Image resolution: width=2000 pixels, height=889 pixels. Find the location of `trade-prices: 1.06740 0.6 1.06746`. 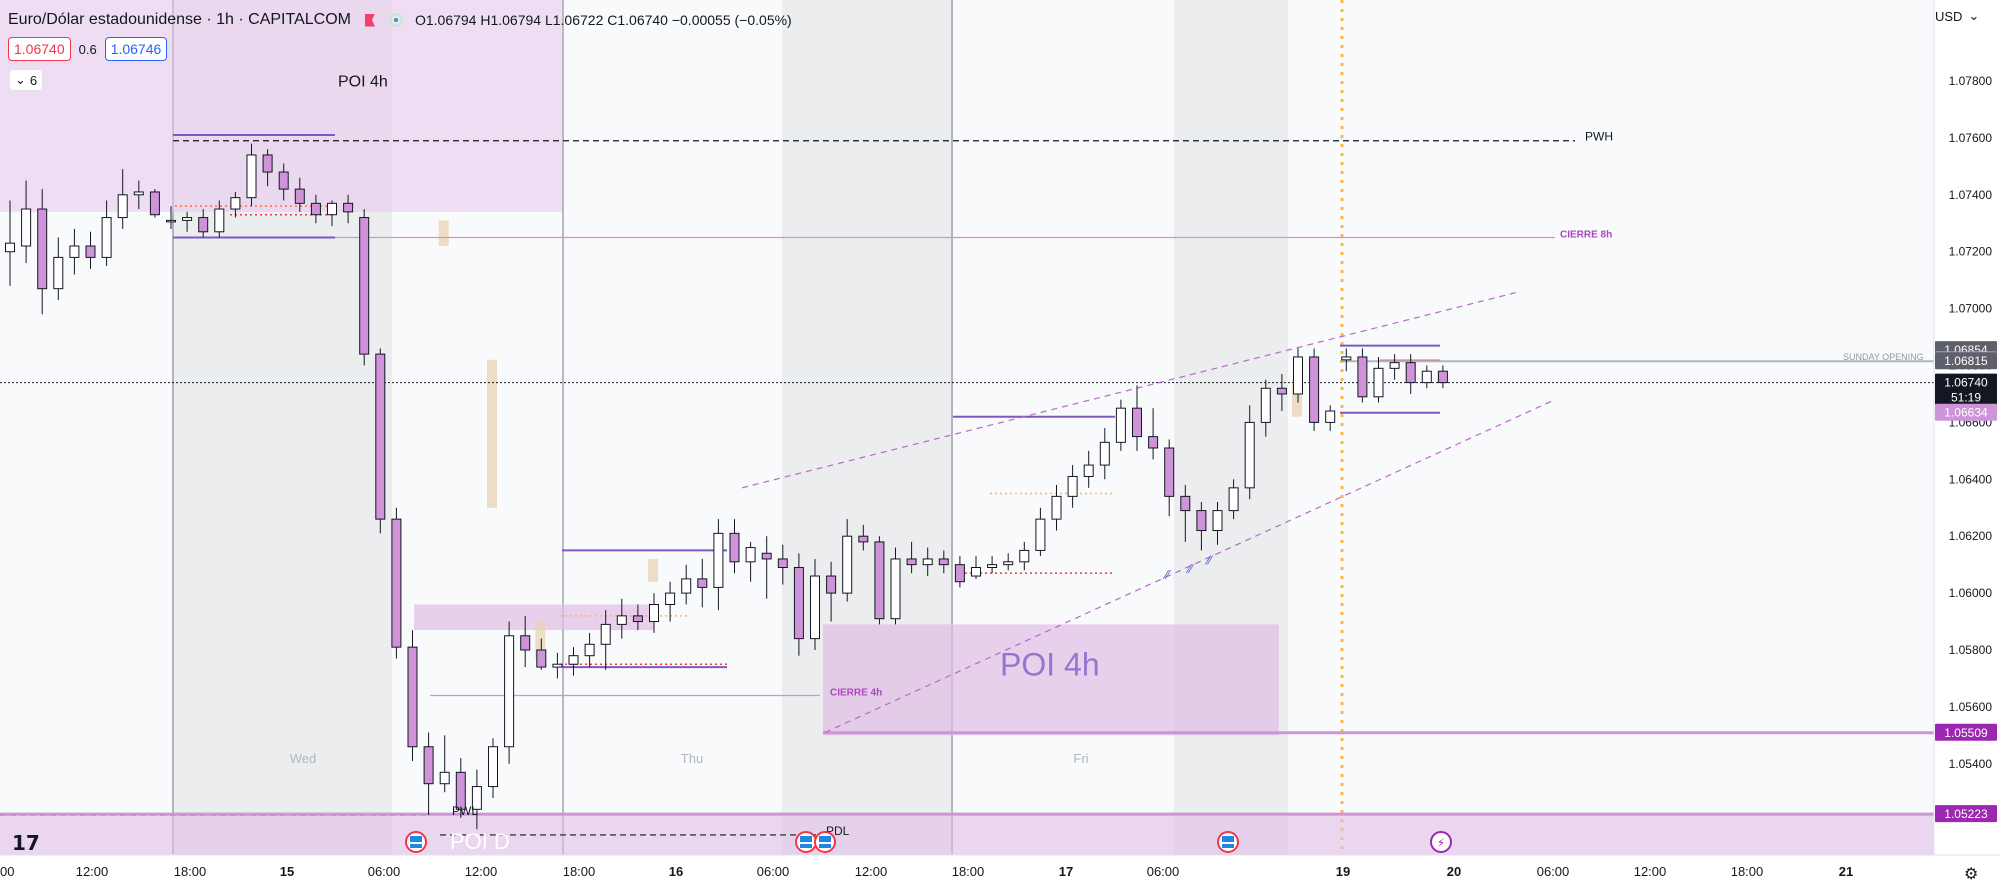

trade-prices: 1.06740 0.6 1.06746 is located at coordinates (88, 49).